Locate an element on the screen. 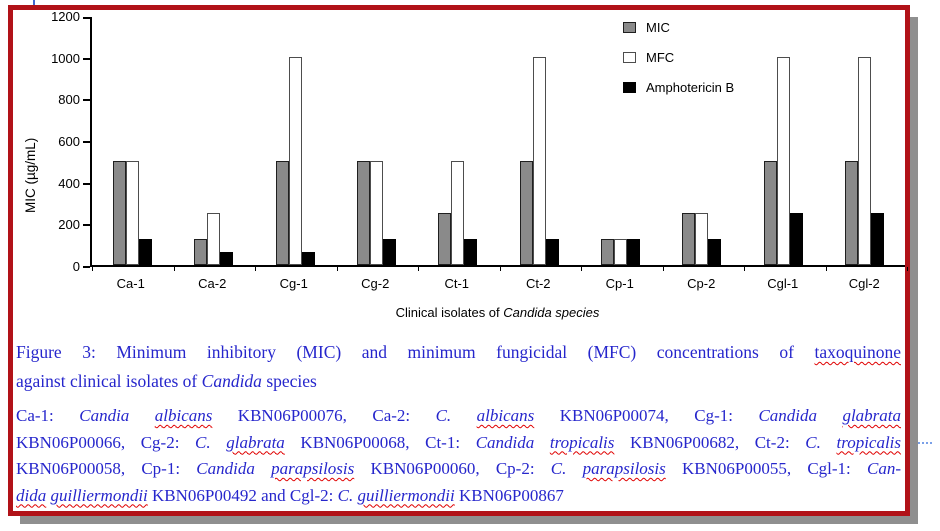 Image resolution: width=940 pixels, height=531 pixels. mic-swatch-icon is located at coordinates (629, 27).